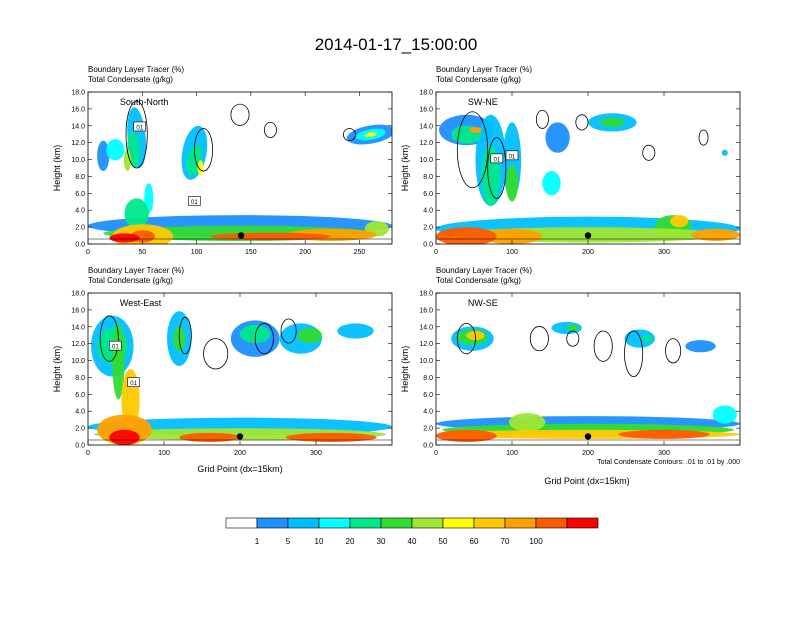 This screenshot has height=617, width=792. What do you see at coordinates (319, 541) in the screenshot?
I see `colorbar-label: 10` at bounding box center [319, 541].